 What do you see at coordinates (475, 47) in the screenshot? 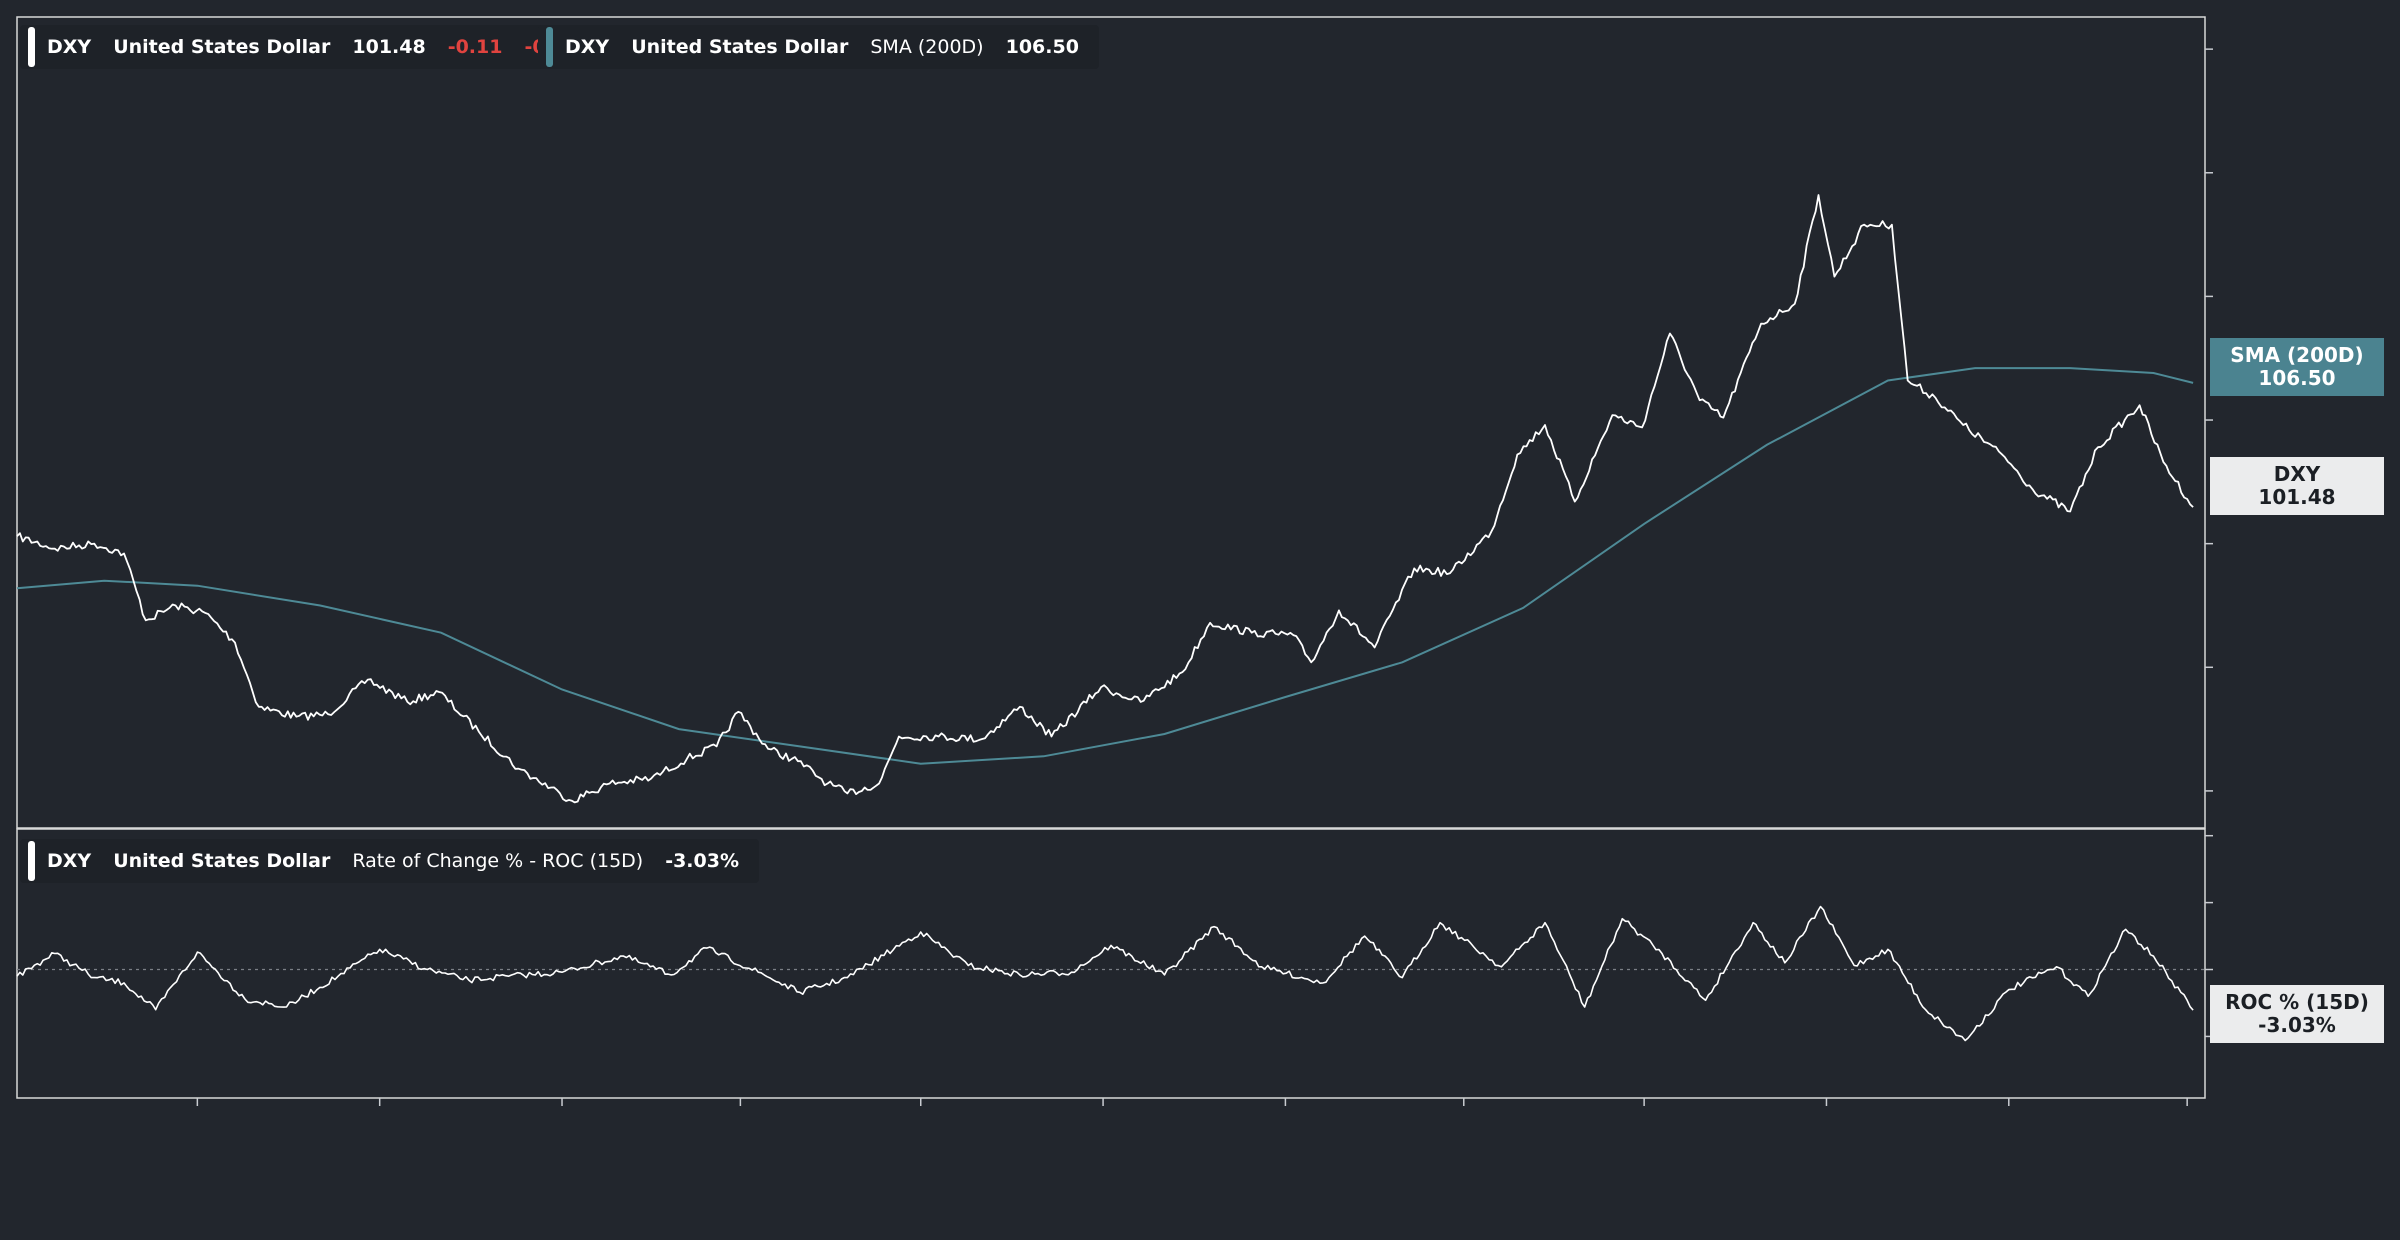
I see `legend-price-change: -0.11` at bounding box center [475, 47].